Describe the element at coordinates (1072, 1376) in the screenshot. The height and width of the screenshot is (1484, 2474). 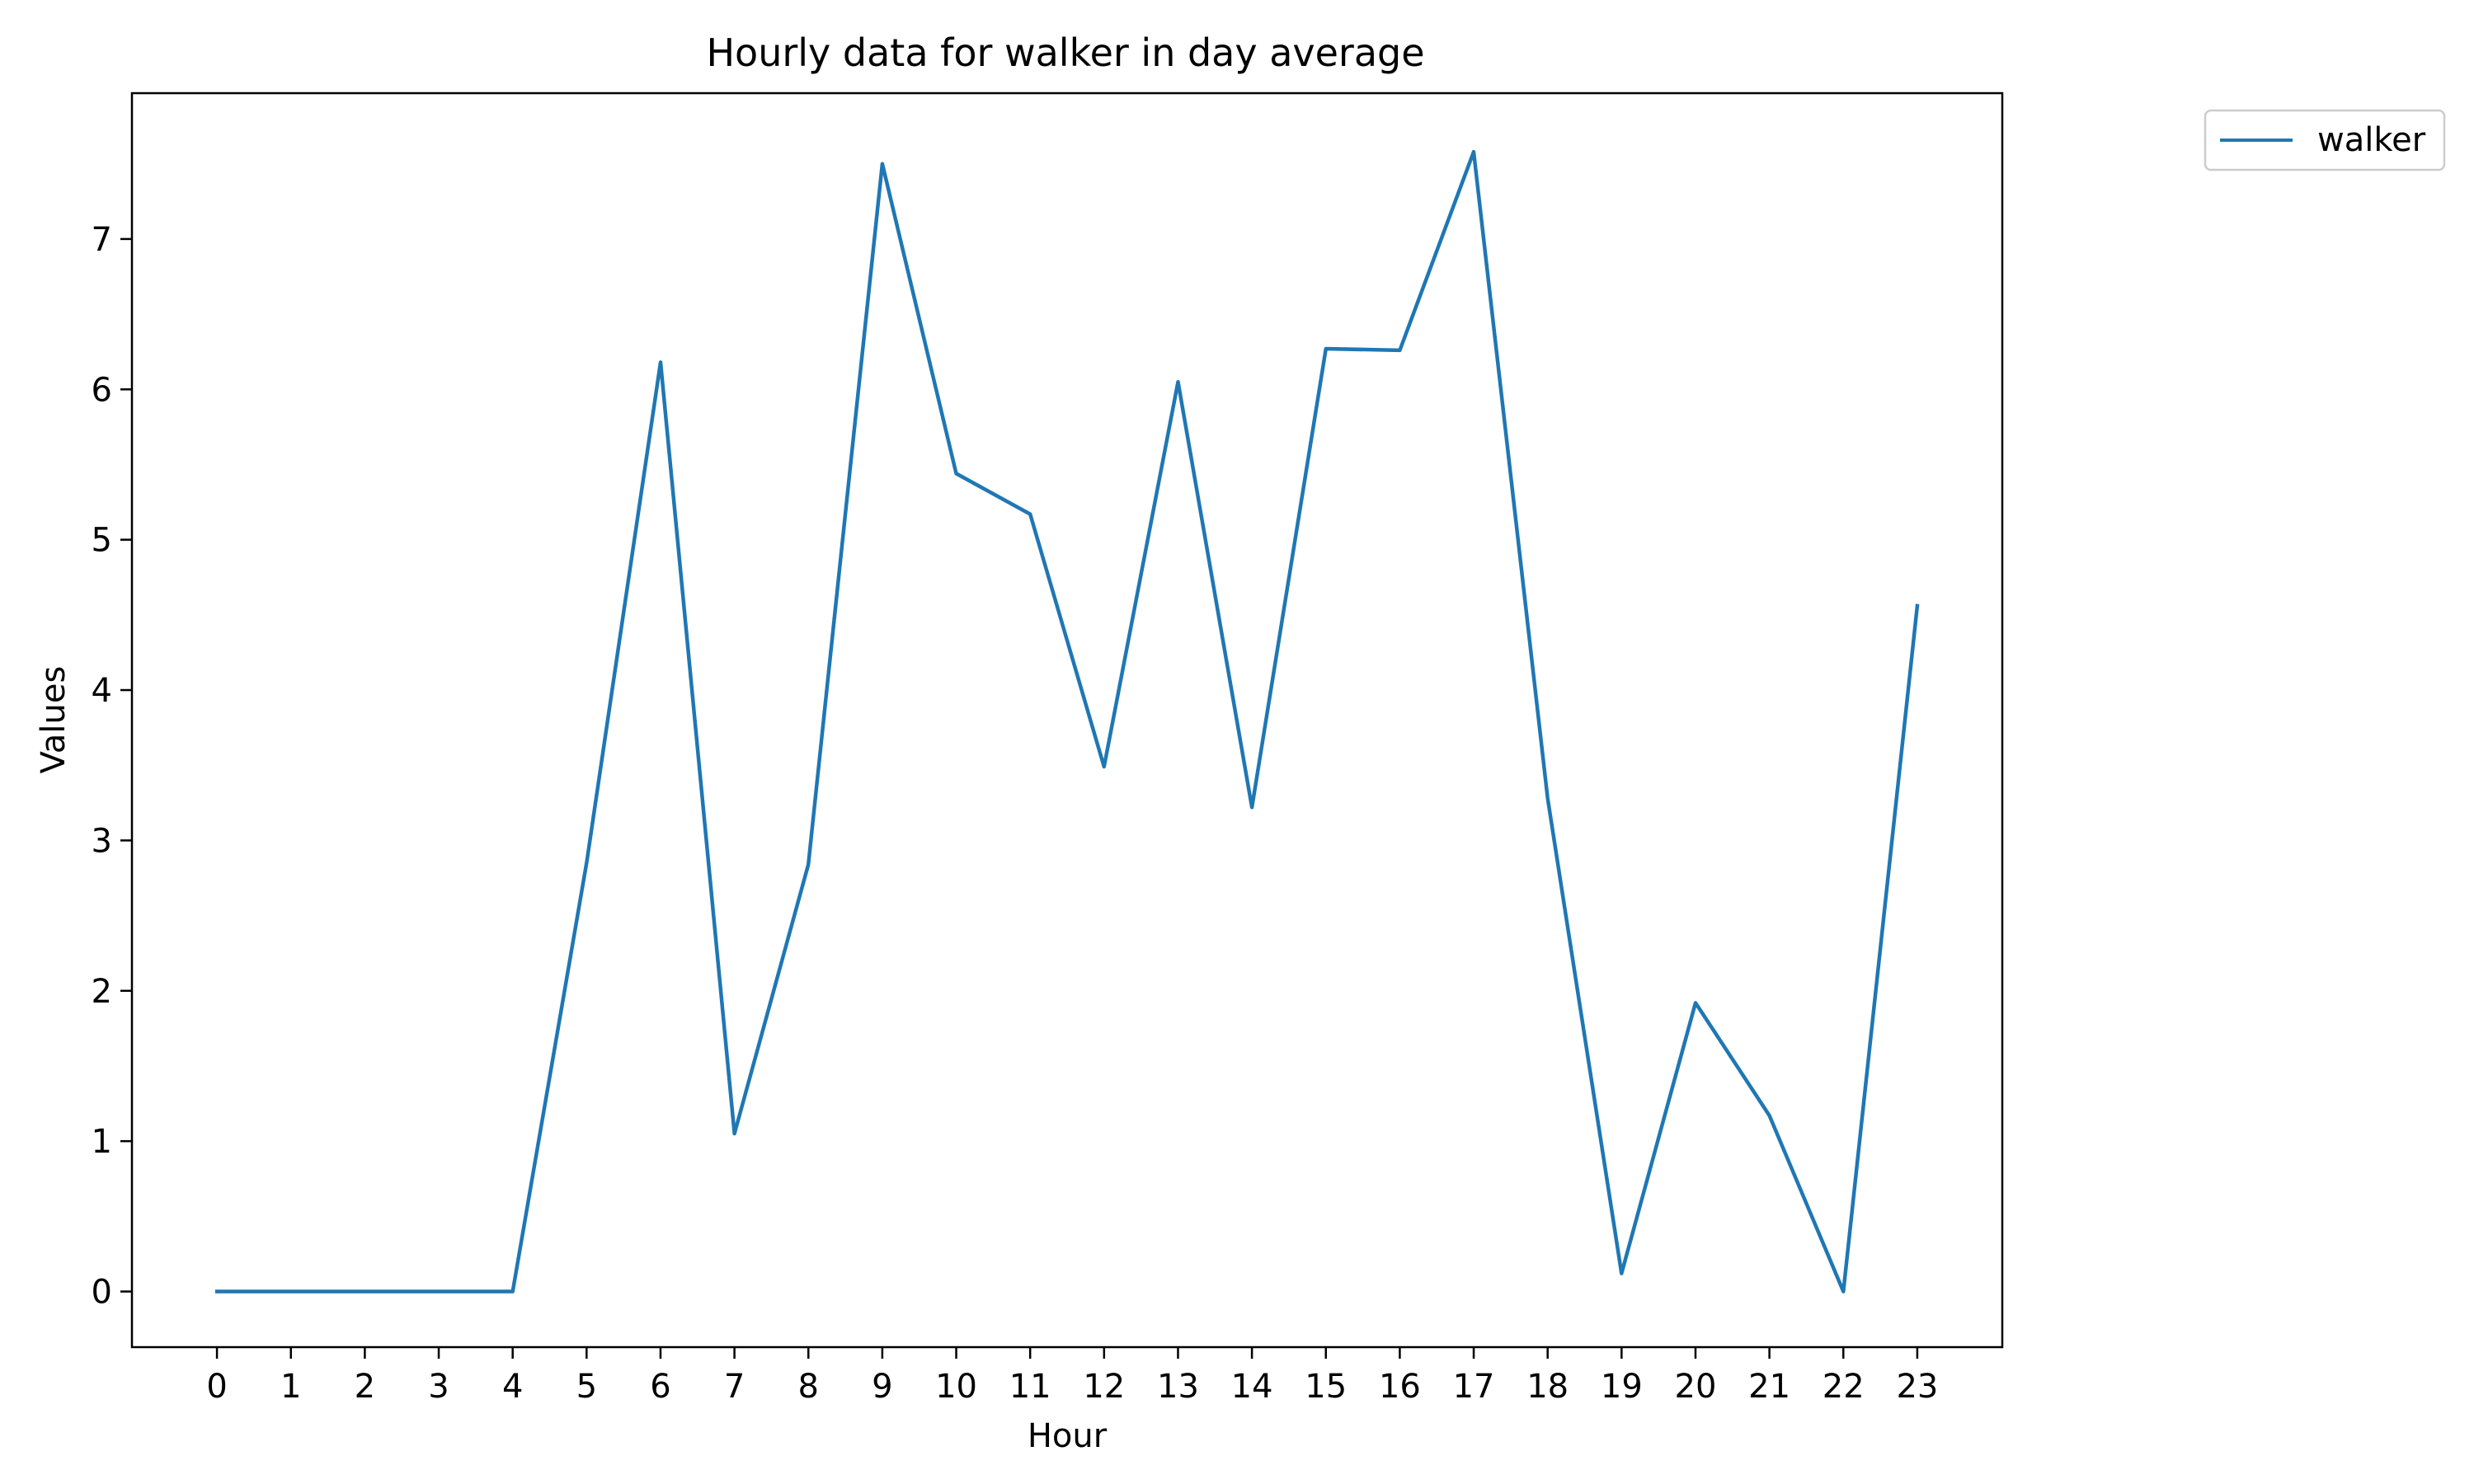
I see `x-axis-ticks: 0 1 2 3 4 5 6 7 8 9 10 11 12 13 14 15 16 17 18 19 20 21 22 23` at that location.